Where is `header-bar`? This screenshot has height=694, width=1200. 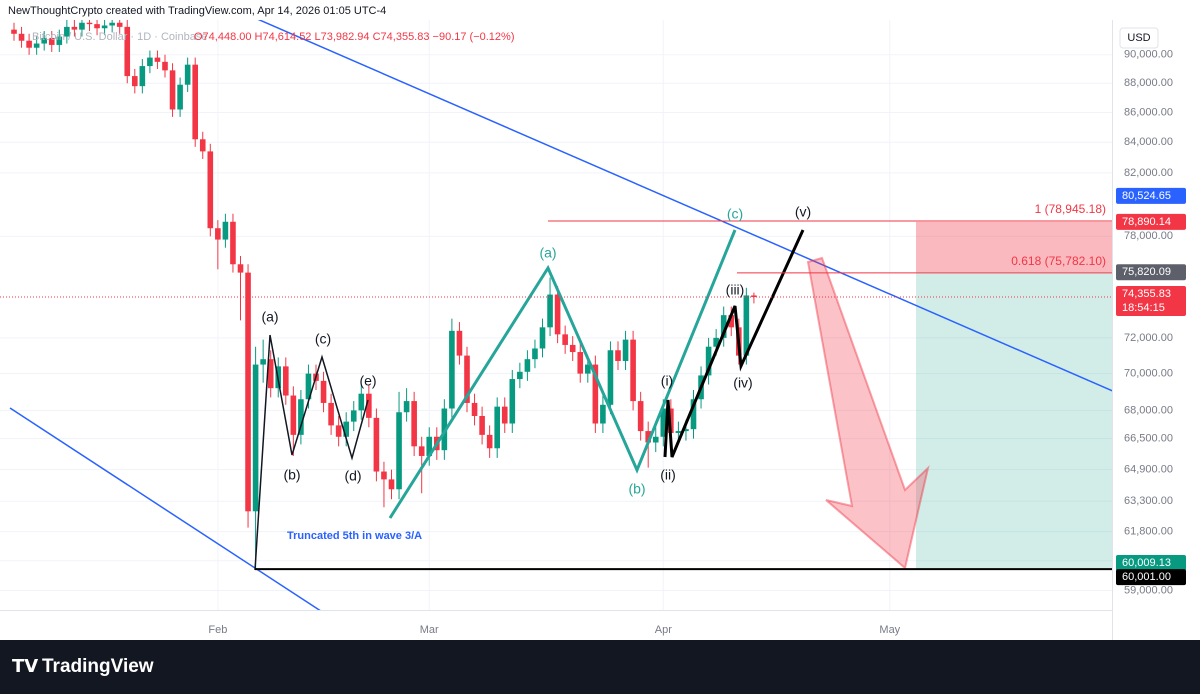
header-bar is located at coordinates (600, 10).